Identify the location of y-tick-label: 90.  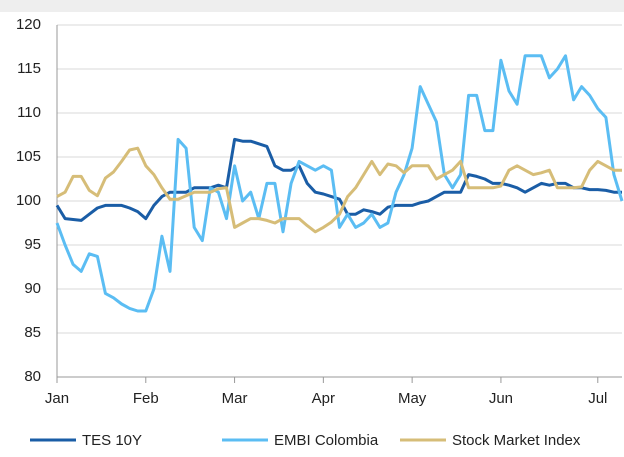
(32, 288).